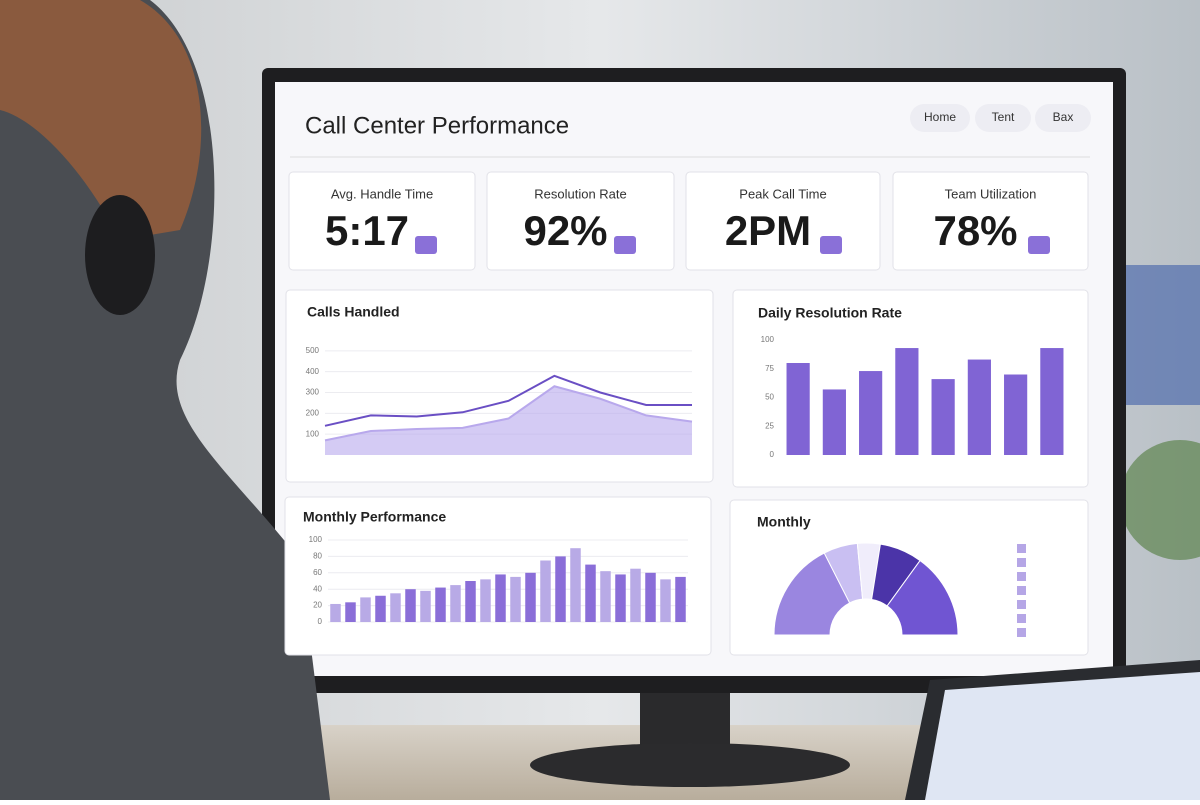 This screenshot has width=1200, height=805. Describe the element at coordinates (1062, 736) in the screenshot. I see `laptop-screen` at that location.